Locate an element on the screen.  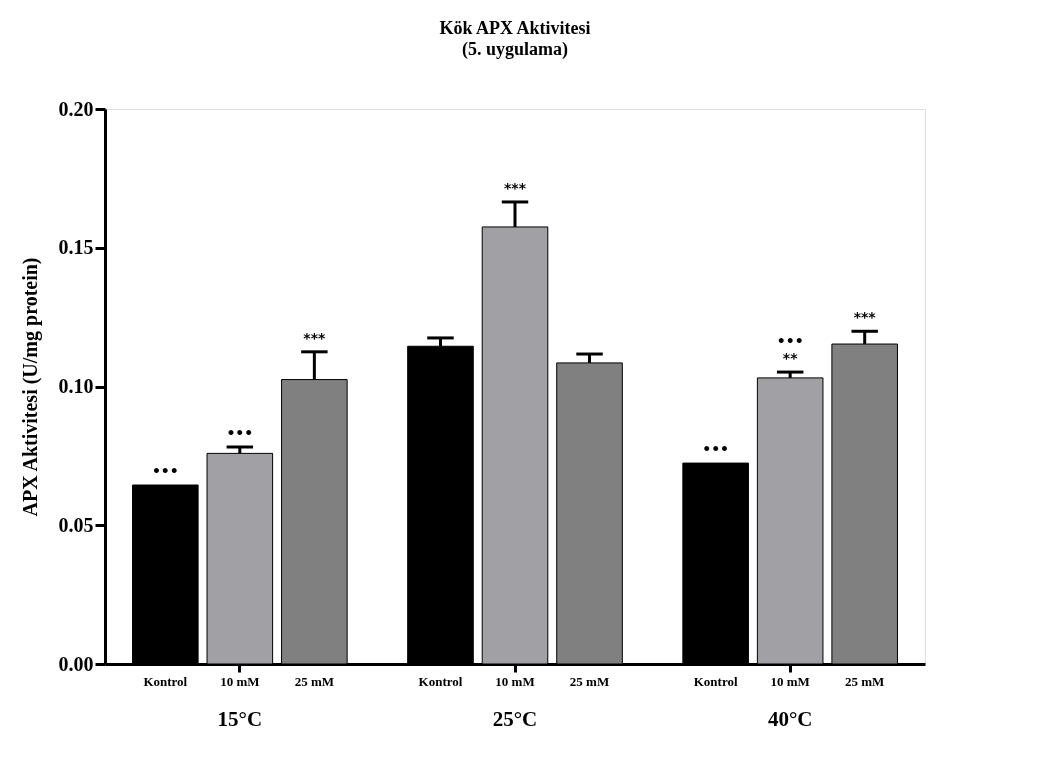
y-axis-title: APX Aktivitesi (U/mg protein) is located at coordinates (30, 387).